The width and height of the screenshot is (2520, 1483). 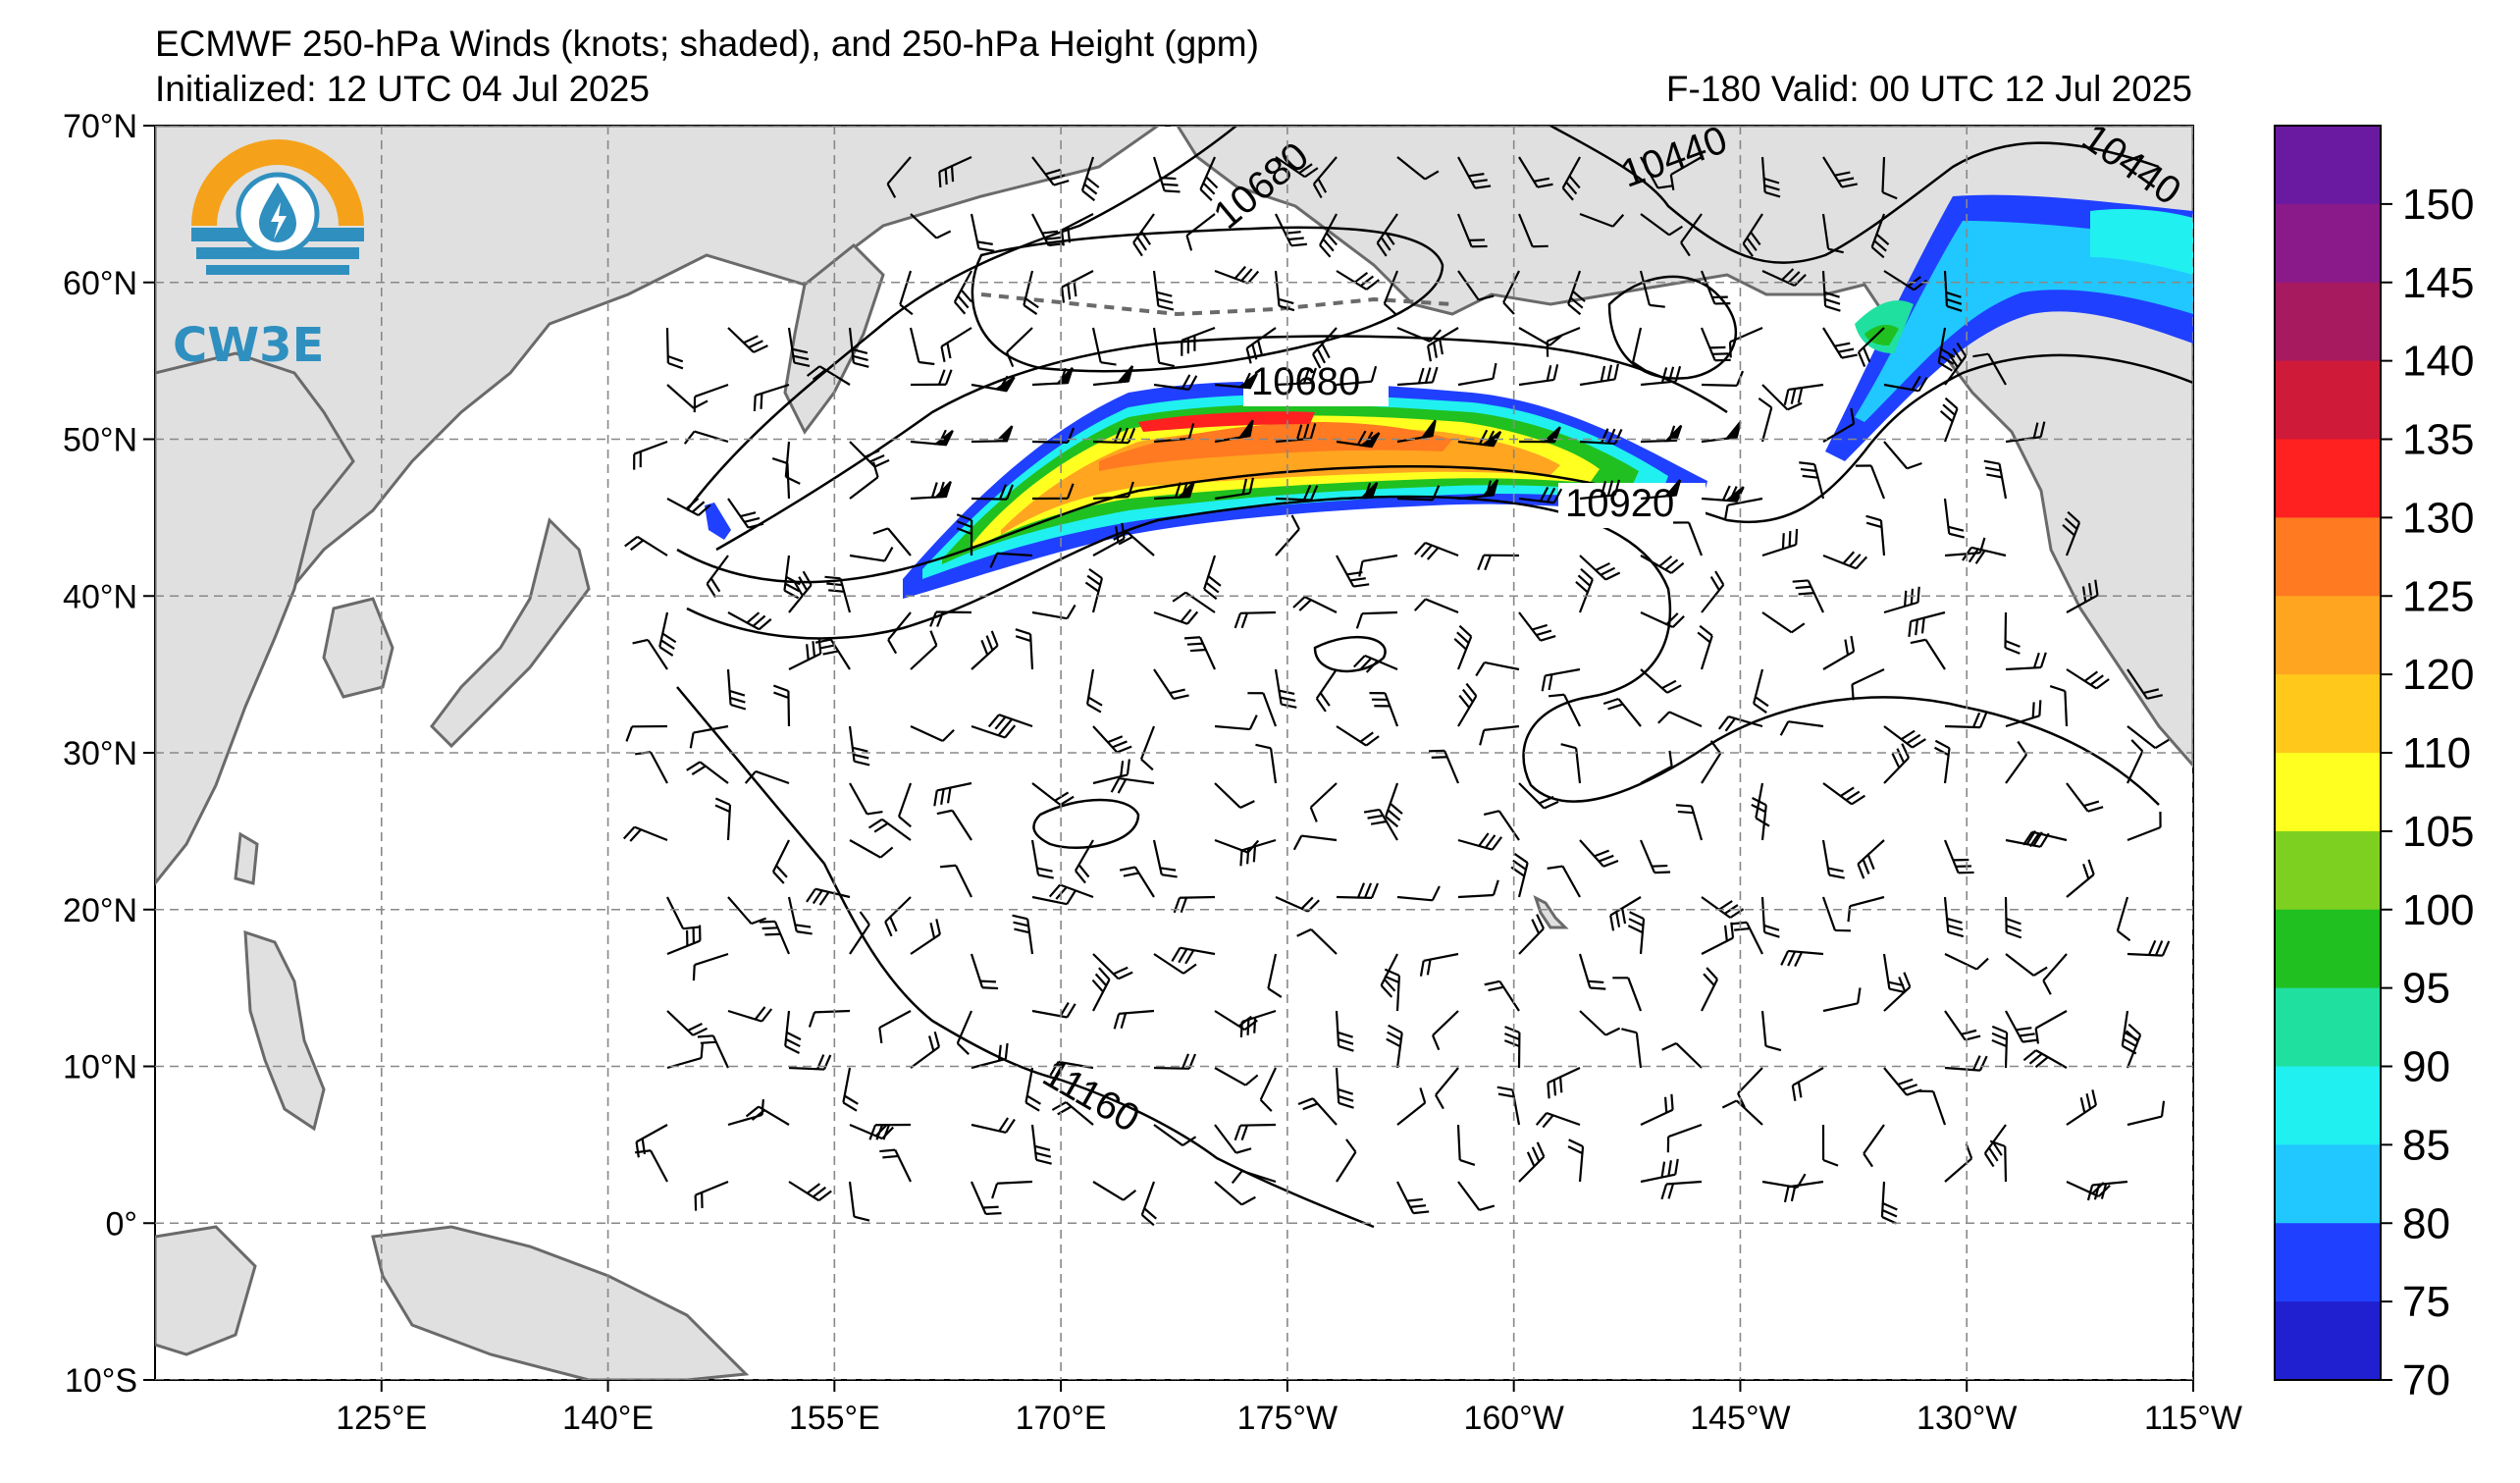 I want to click on colorbar-label: 90, so click(x=2426, y=1067).